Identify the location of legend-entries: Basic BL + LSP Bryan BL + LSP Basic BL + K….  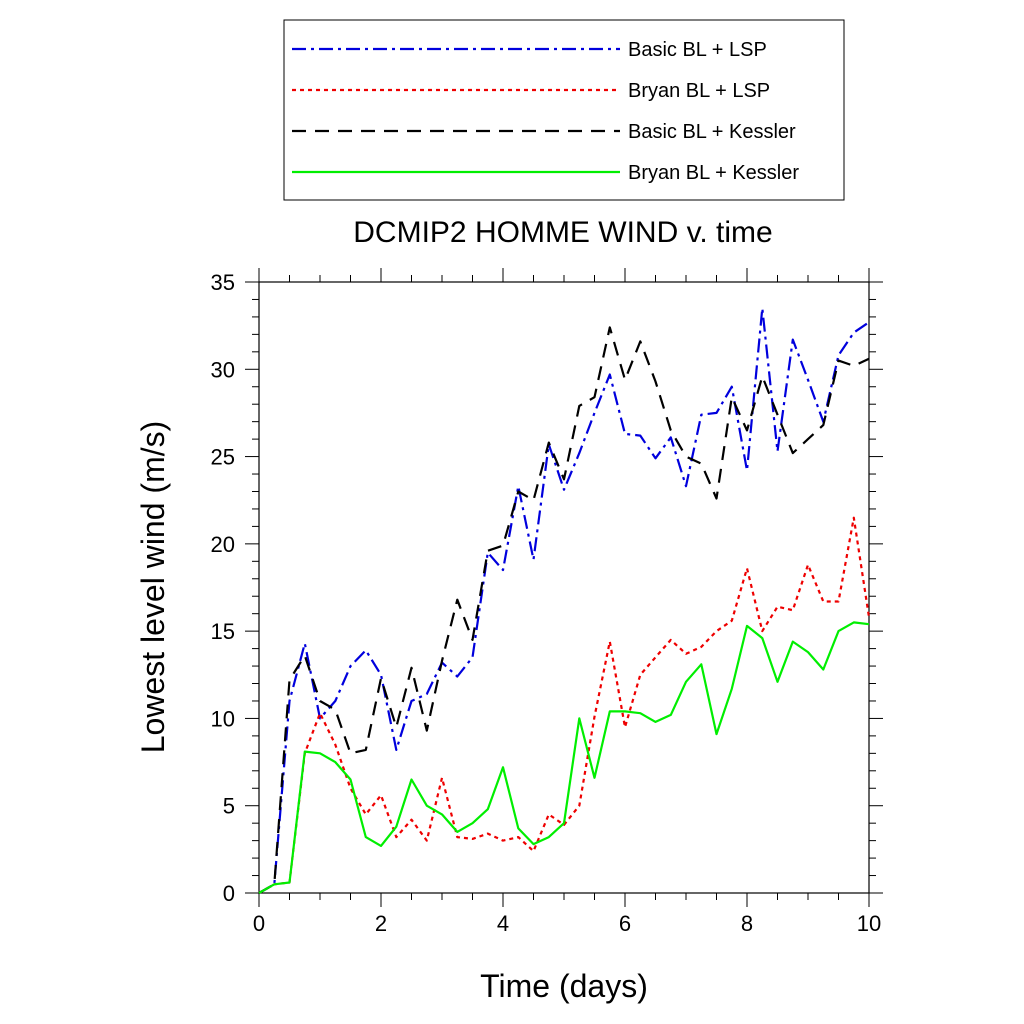
(545, 111).